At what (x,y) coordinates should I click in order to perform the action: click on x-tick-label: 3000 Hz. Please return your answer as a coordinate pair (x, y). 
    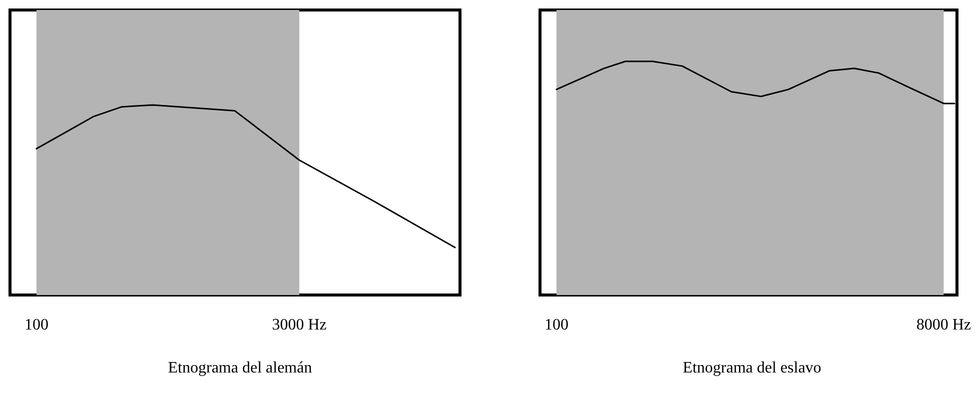
    Looking at the image, I should click on (299, 325).